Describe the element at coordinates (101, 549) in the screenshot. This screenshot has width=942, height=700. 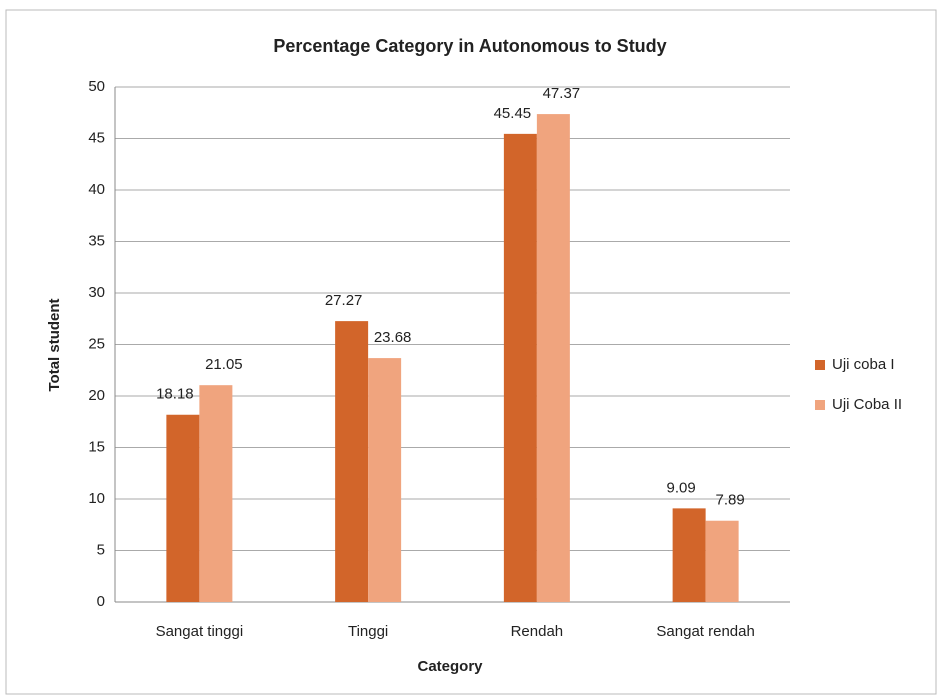
I see `y-tick-label: 5` at that location.